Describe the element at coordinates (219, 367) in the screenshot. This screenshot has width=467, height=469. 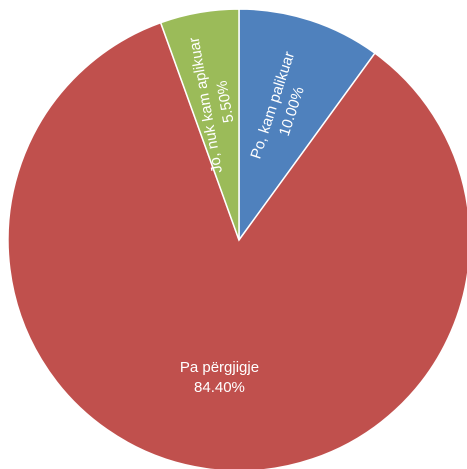
I see `slice-category: Pa përgjigje` at that location.